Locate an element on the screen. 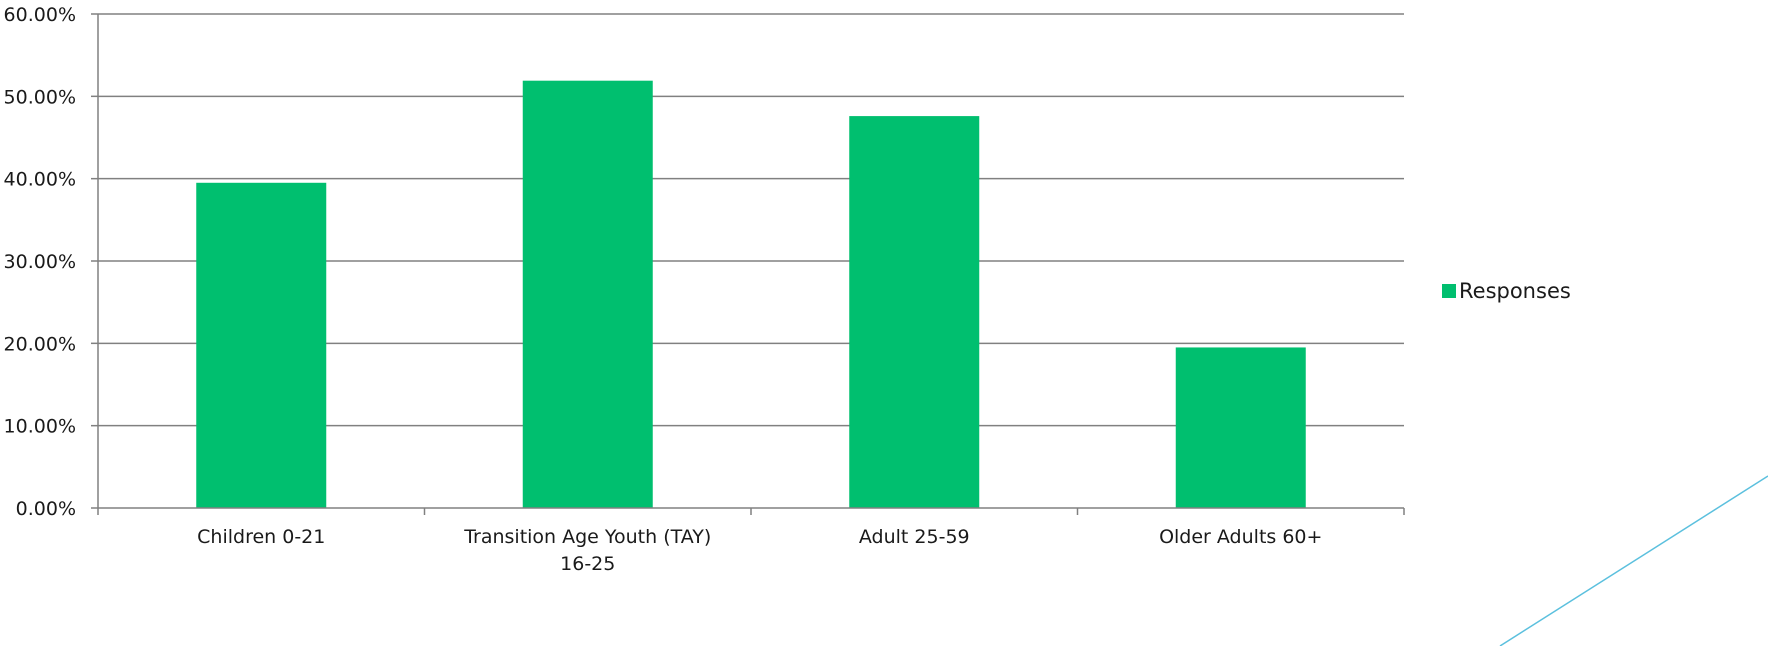 The image size is (1768, 650). legend-swatch is located at coordinates (1449, 291).